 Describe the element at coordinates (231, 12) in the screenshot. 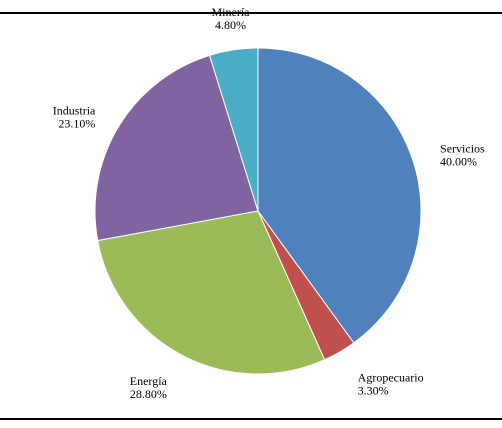

I see `label-name-mineria: Minería` at that location.